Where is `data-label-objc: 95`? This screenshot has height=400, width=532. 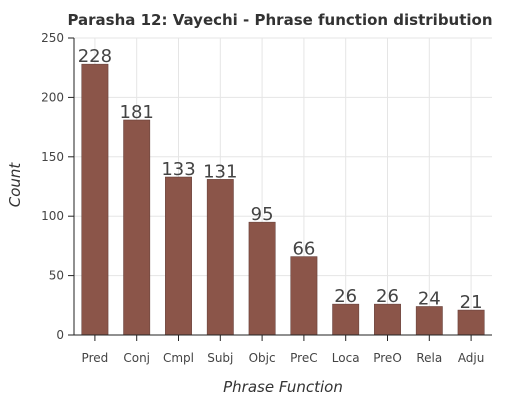
data-label-objc: 95 is located at coordinates (262, 214).